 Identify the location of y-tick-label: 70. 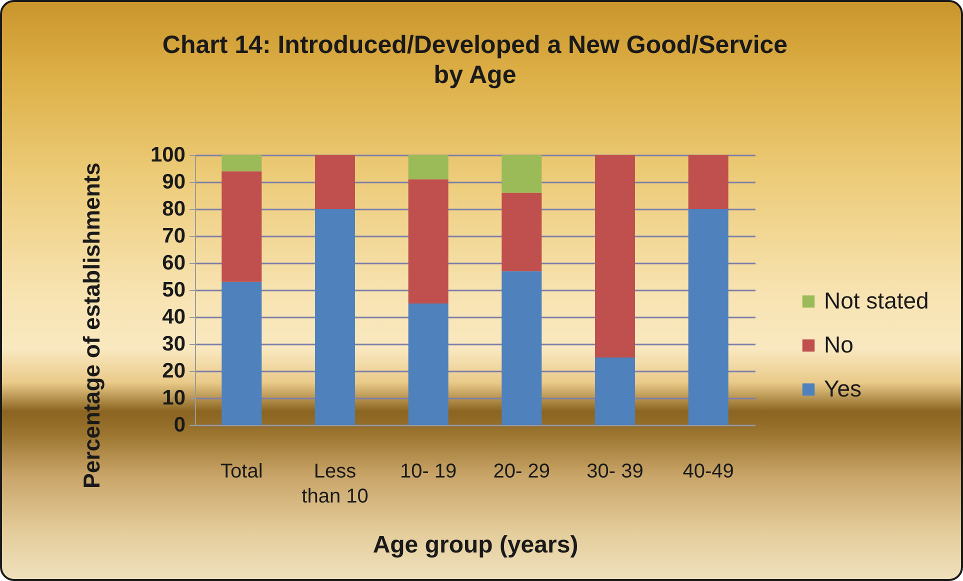
(174, 236).